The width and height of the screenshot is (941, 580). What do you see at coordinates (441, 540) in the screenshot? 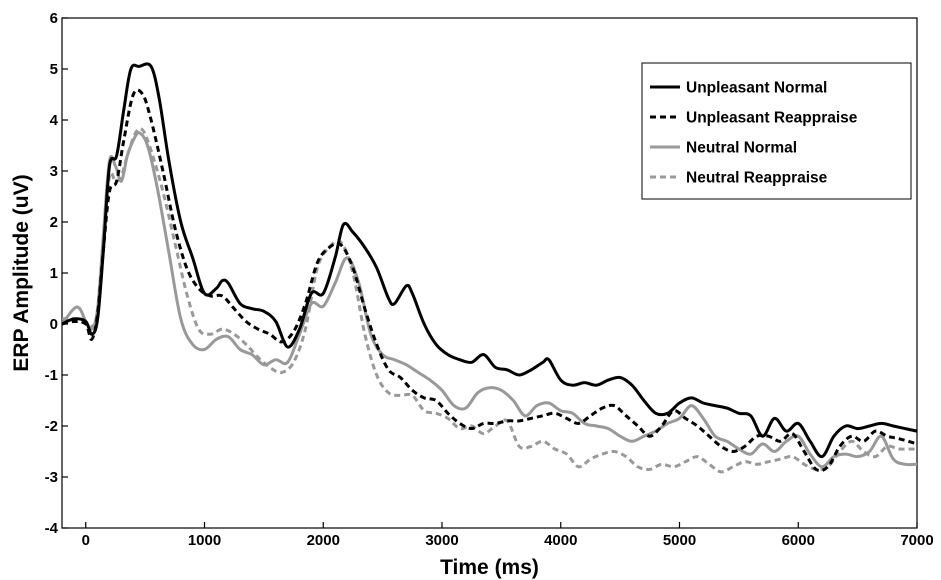
I see `x-tick-label: 3000` at bounding box center [441, 540].